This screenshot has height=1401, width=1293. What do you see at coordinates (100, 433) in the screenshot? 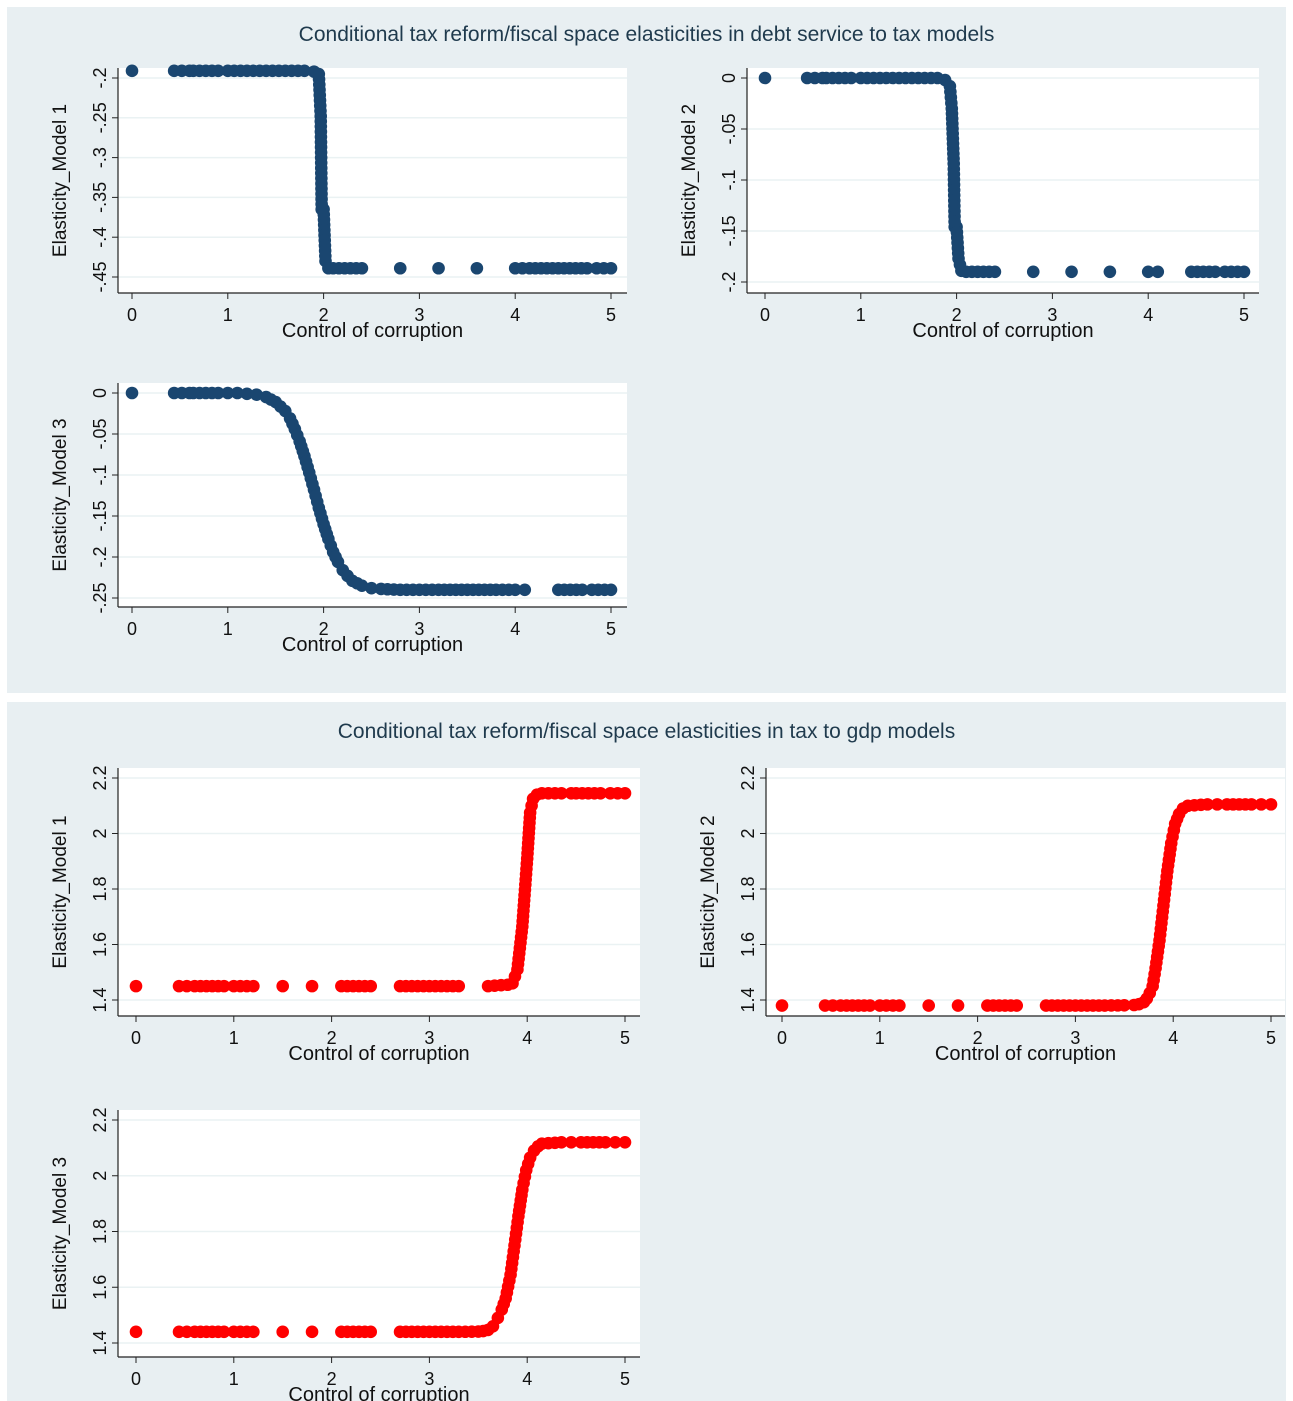
I see `y-tick-label: -.05` at bounding box center [100, 433].